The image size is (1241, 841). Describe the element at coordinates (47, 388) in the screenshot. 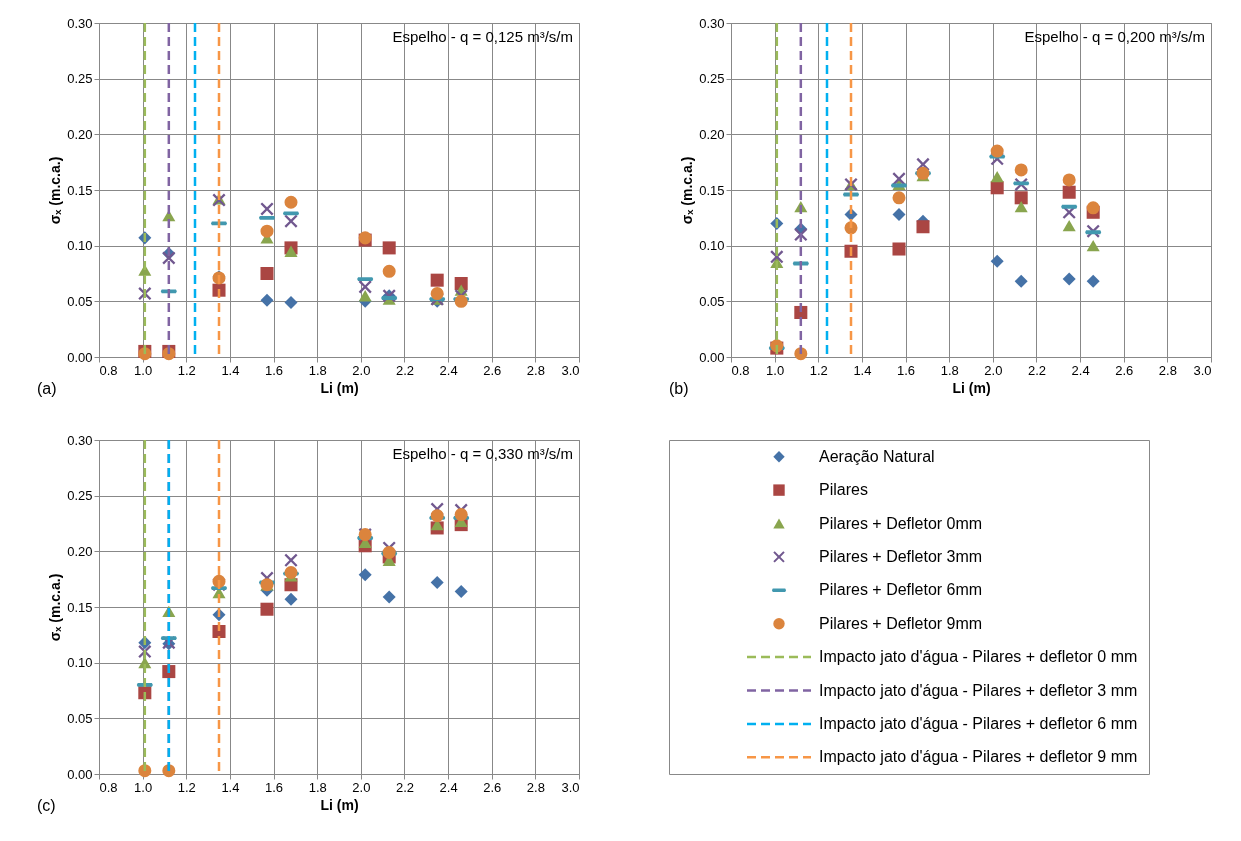

I see `text: (a)` at that location.